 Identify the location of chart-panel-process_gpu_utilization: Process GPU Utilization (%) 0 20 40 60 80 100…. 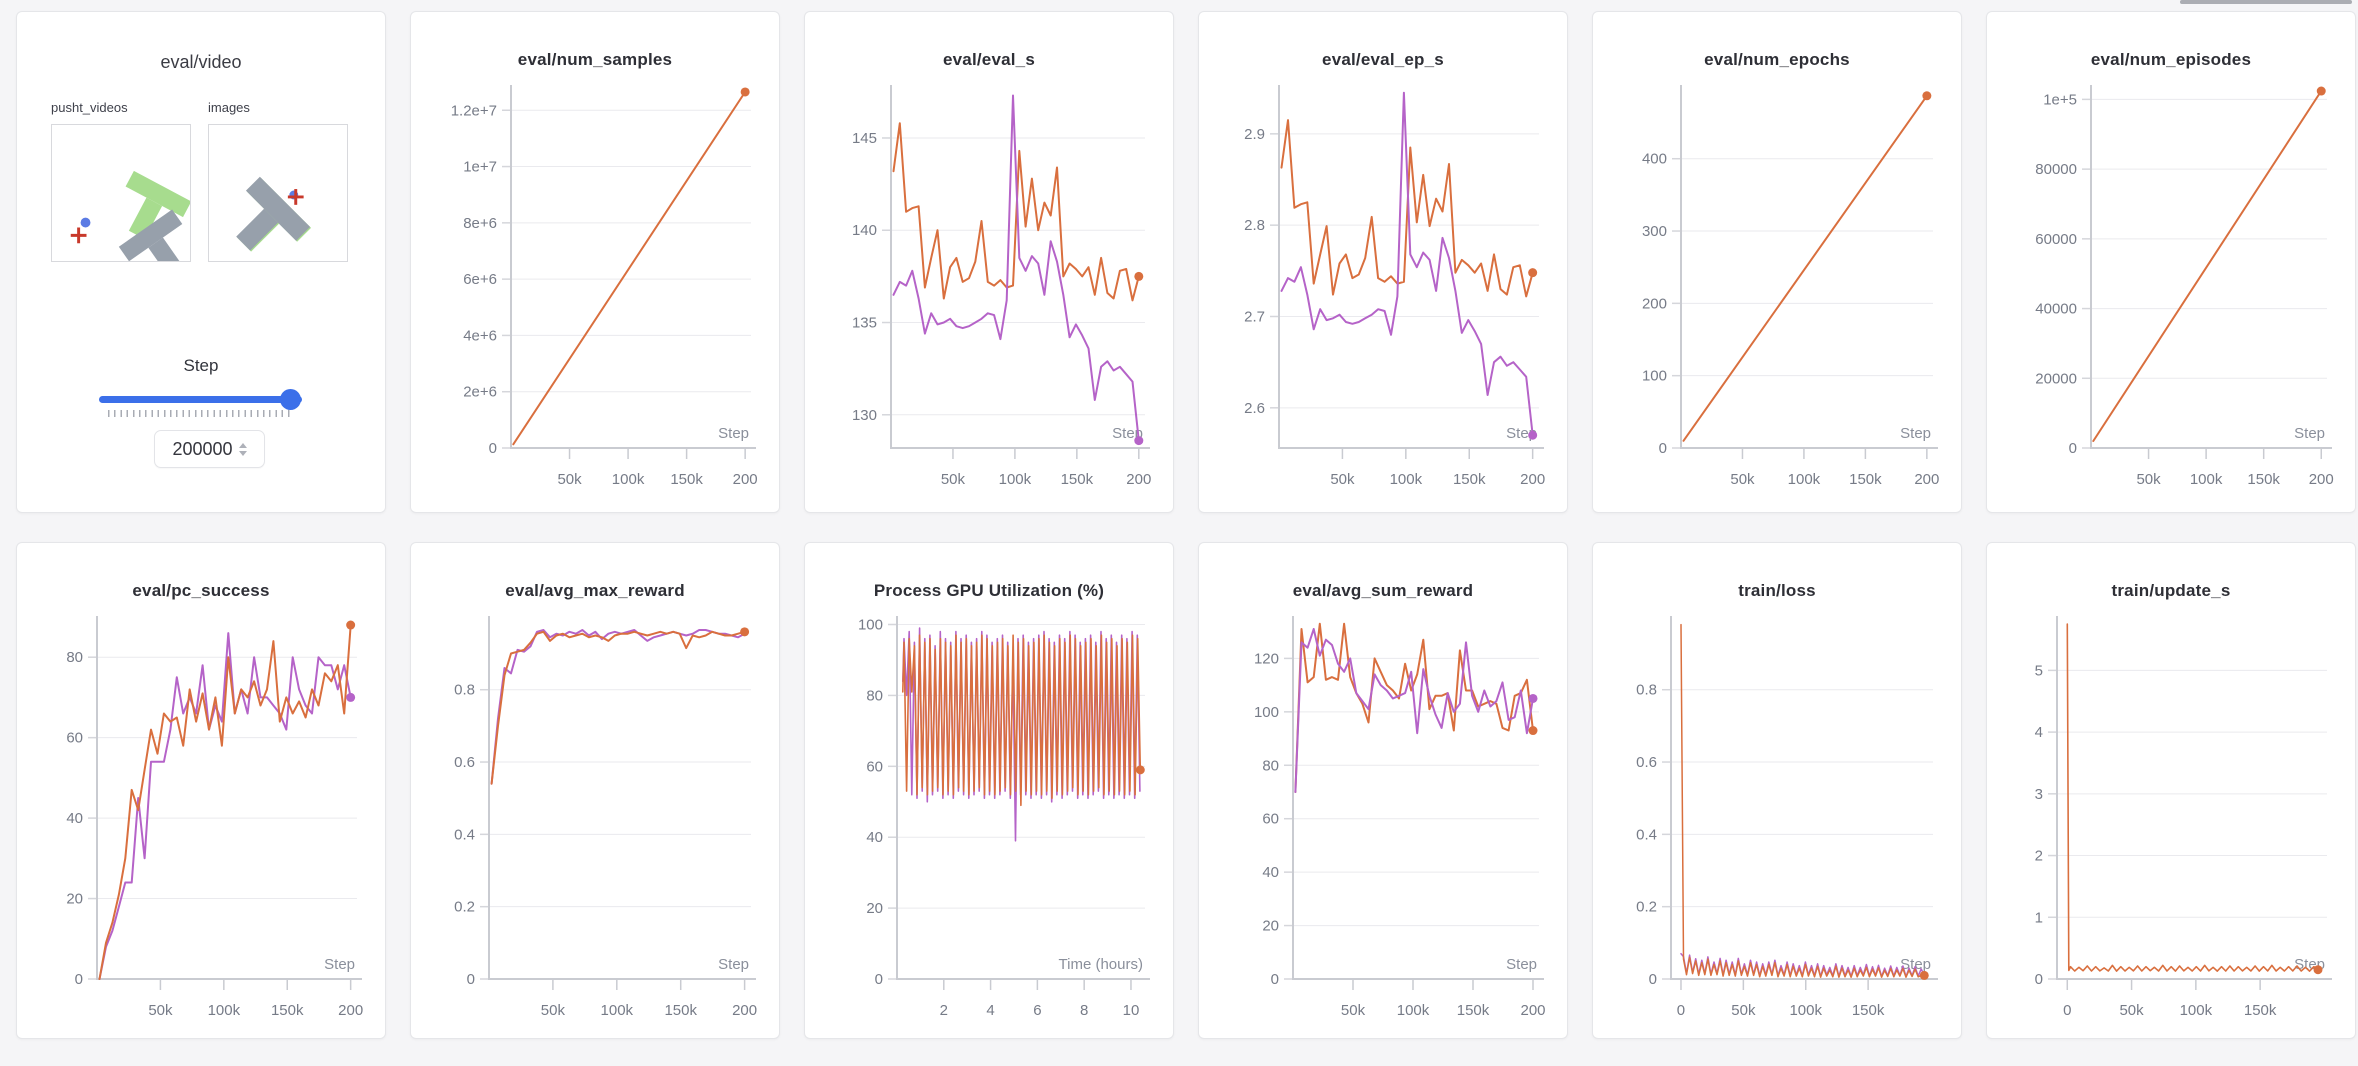
(989, 790).